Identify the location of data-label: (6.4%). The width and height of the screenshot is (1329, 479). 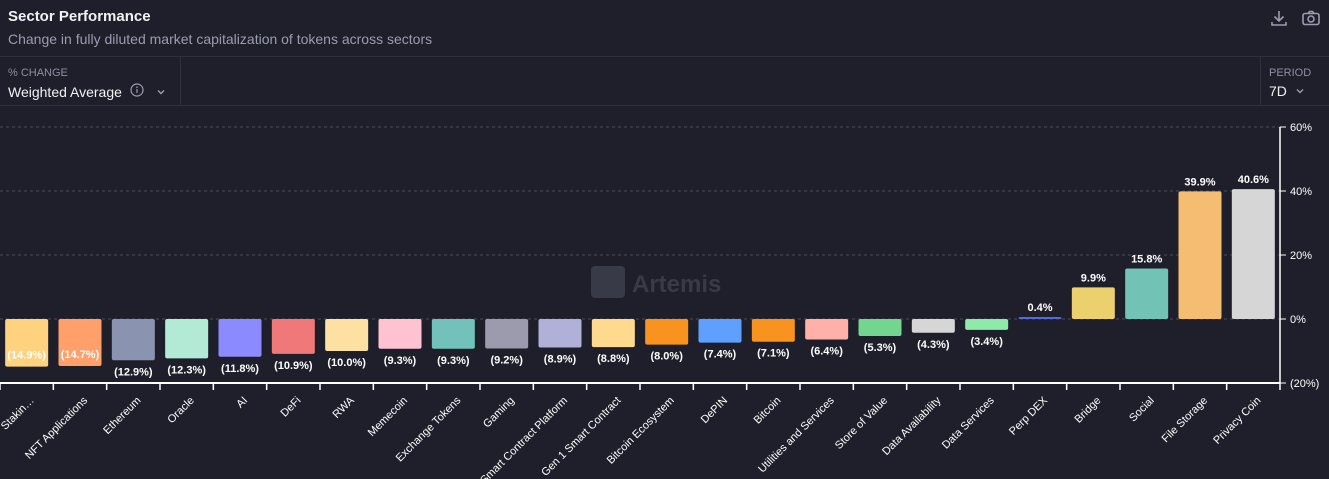
(826, 351).